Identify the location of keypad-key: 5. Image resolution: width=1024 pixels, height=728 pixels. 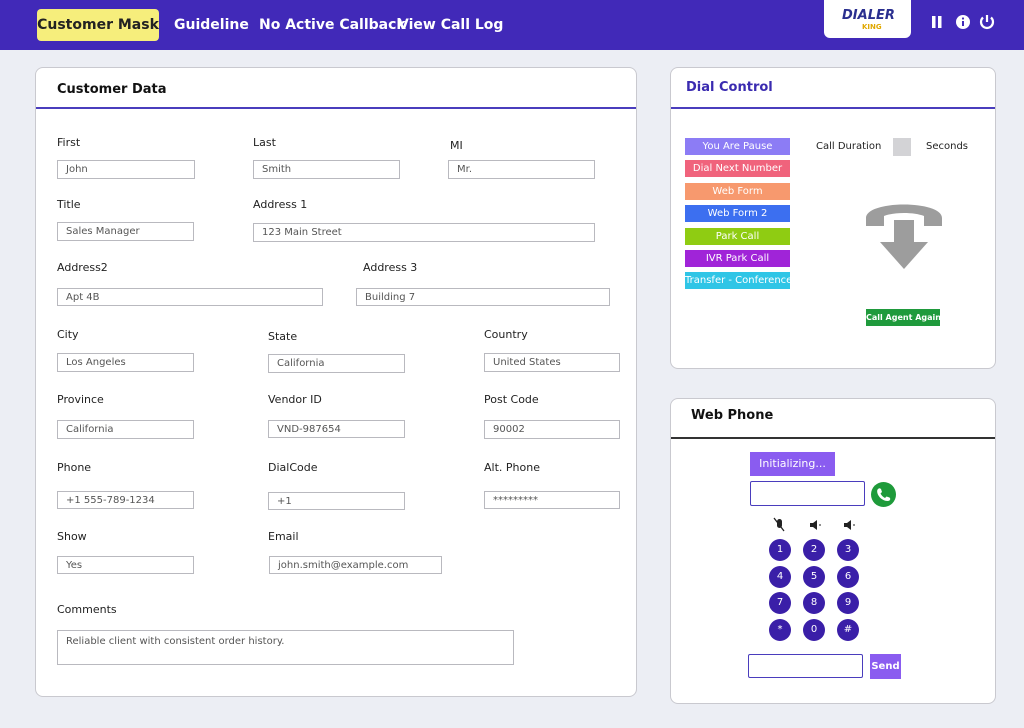
(814, 576).